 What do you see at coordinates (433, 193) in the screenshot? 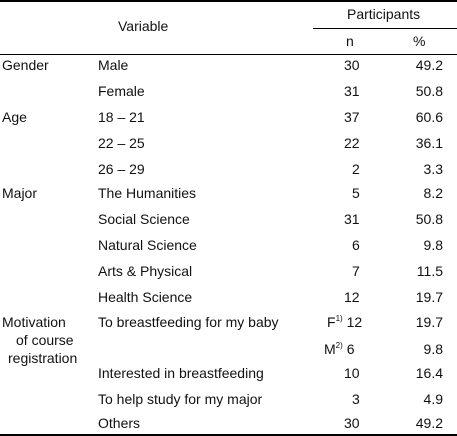
I see `row-pct-humanities: 8.2` at bounding box center [433, 193].